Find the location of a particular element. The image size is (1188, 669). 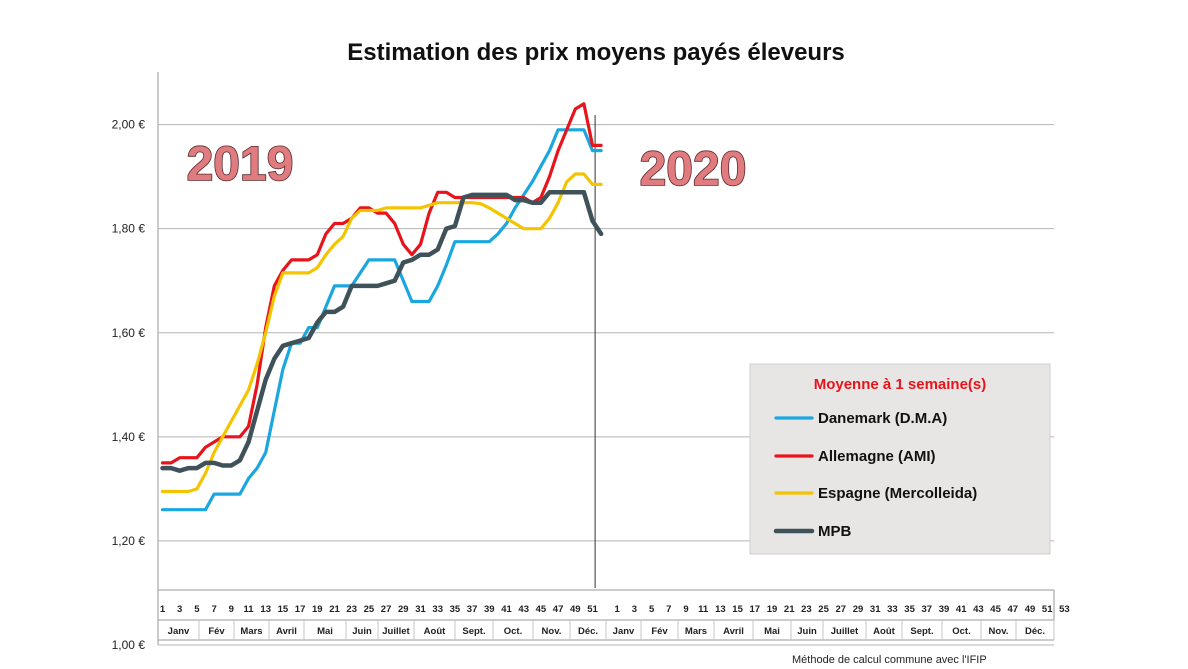

y-tick-label: 1,60 € is located at coordinates (129, 333).